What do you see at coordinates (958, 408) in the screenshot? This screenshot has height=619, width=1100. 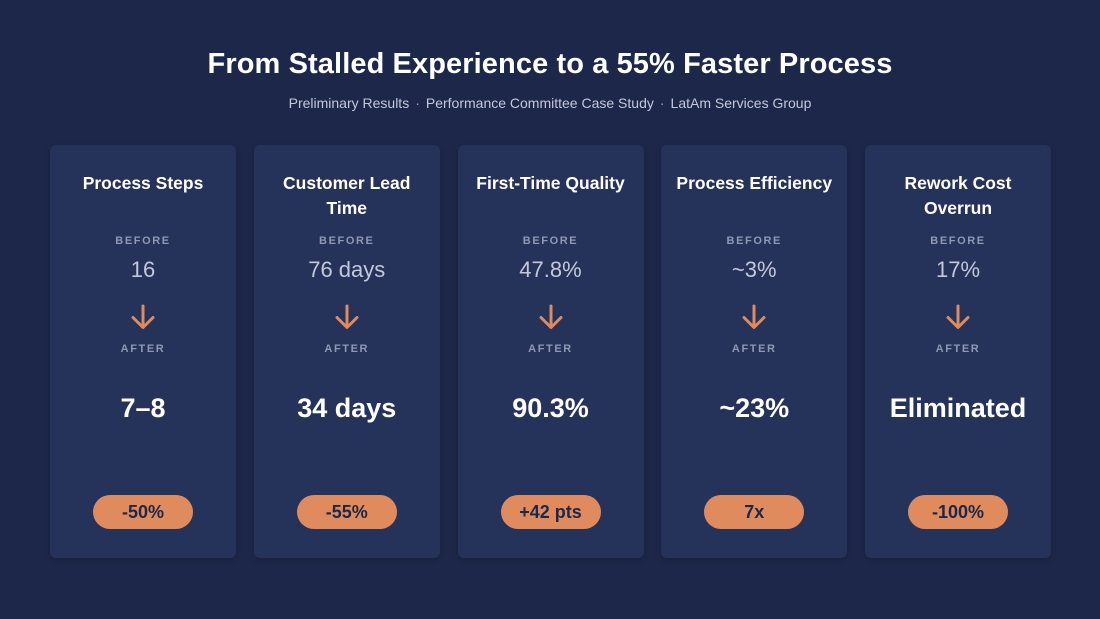 I see `after-value: Eliminated` at bounding box center [958, 408].